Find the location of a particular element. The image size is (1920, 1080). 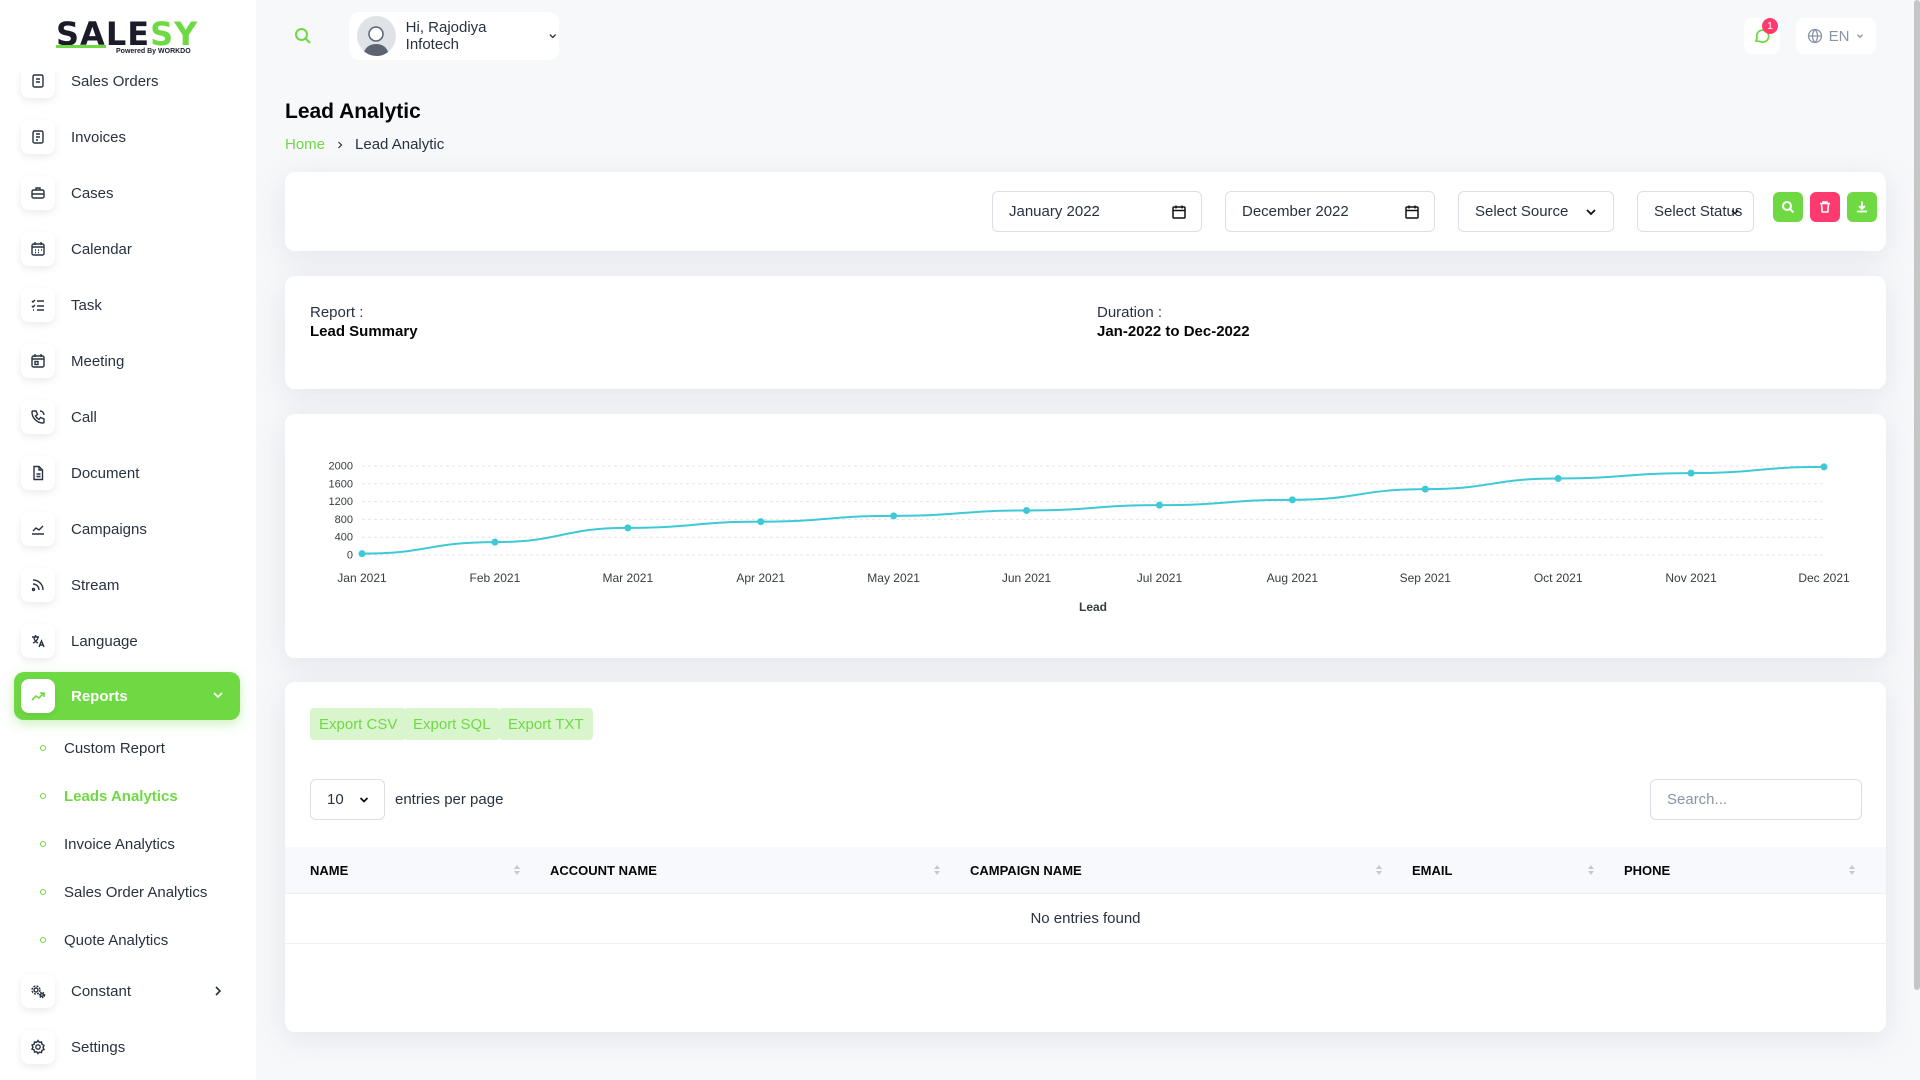

sidebar-subitem-sales-order-analytics: Sales Order Analytics is located at coordinates (123, 892).